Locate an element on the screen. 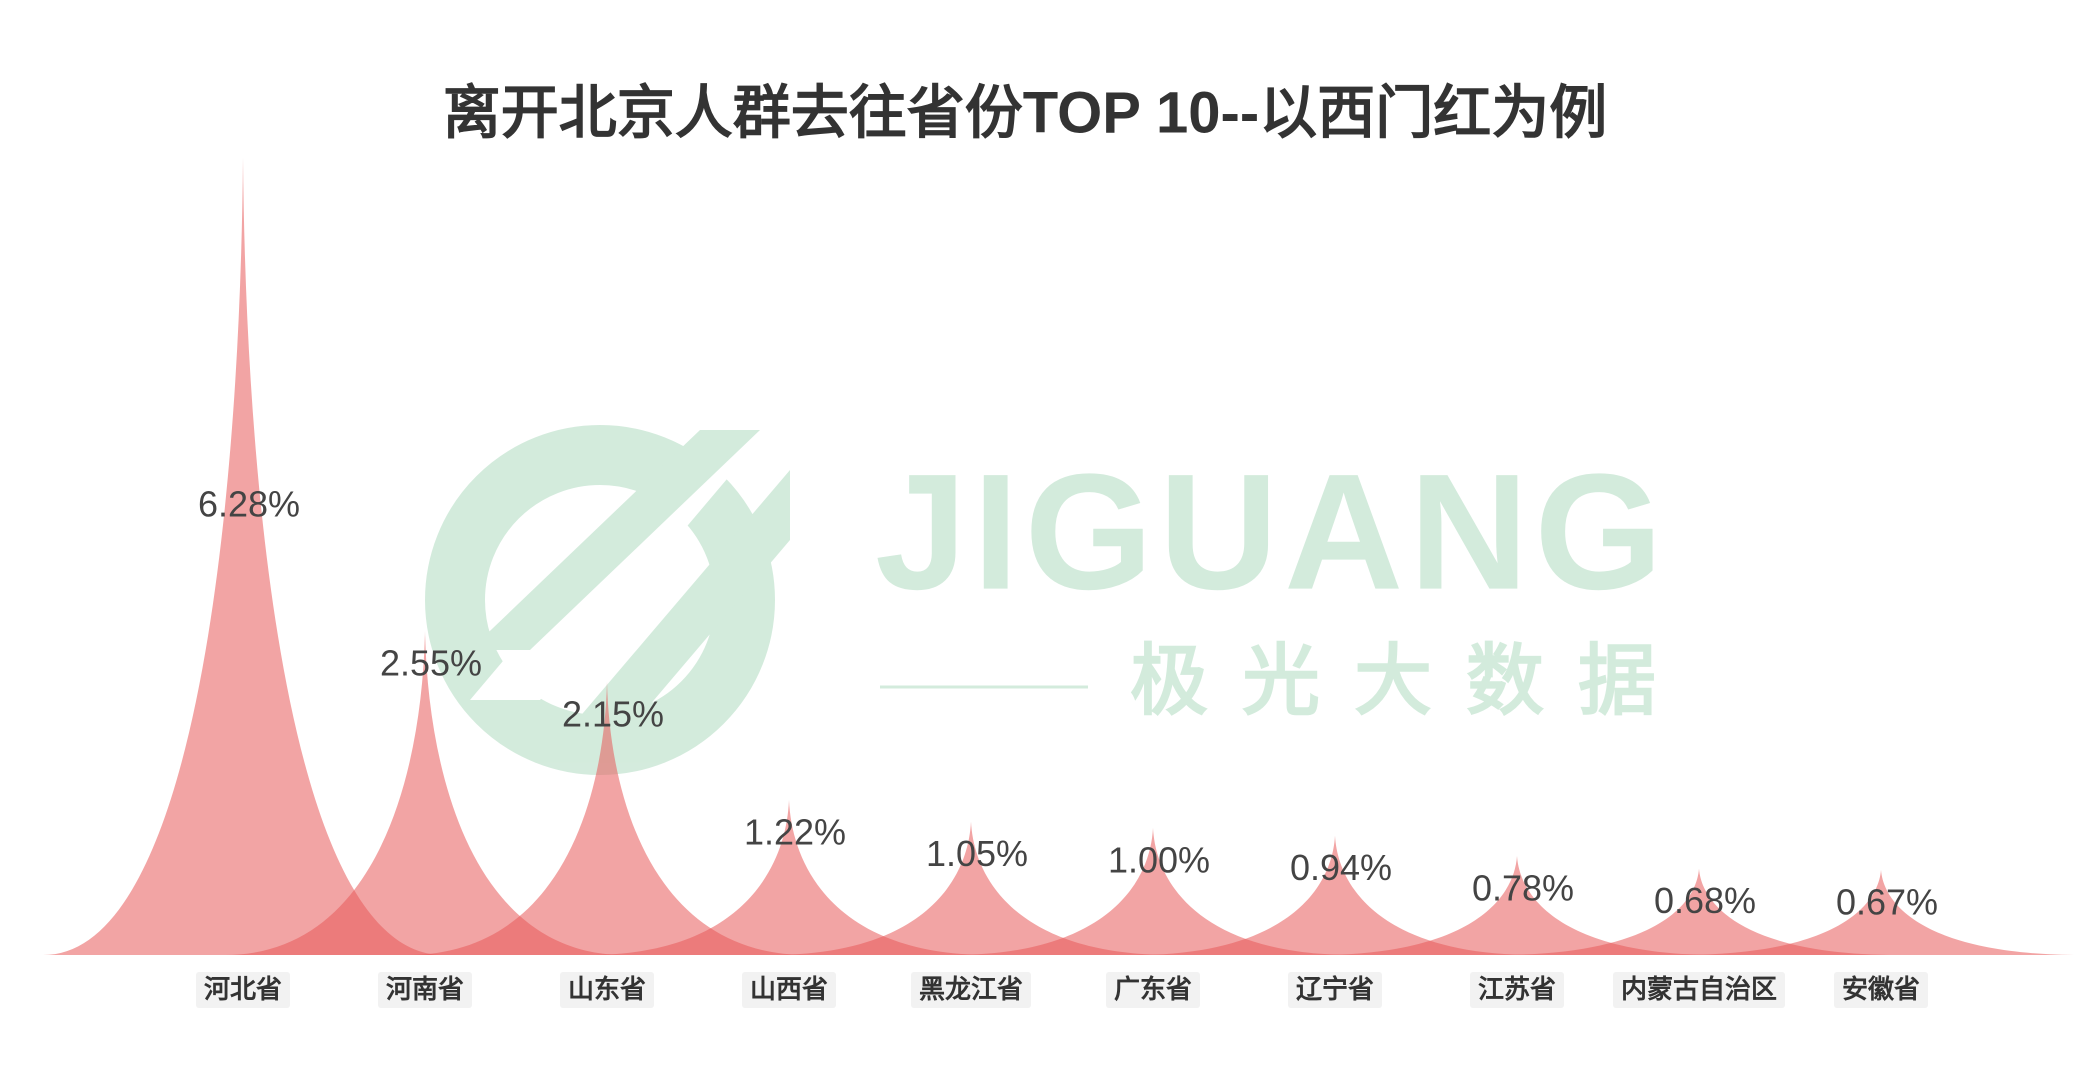 This screenshot has width=2092, height=1080. value-label: 2.15% is located at coordinates (613, 713).